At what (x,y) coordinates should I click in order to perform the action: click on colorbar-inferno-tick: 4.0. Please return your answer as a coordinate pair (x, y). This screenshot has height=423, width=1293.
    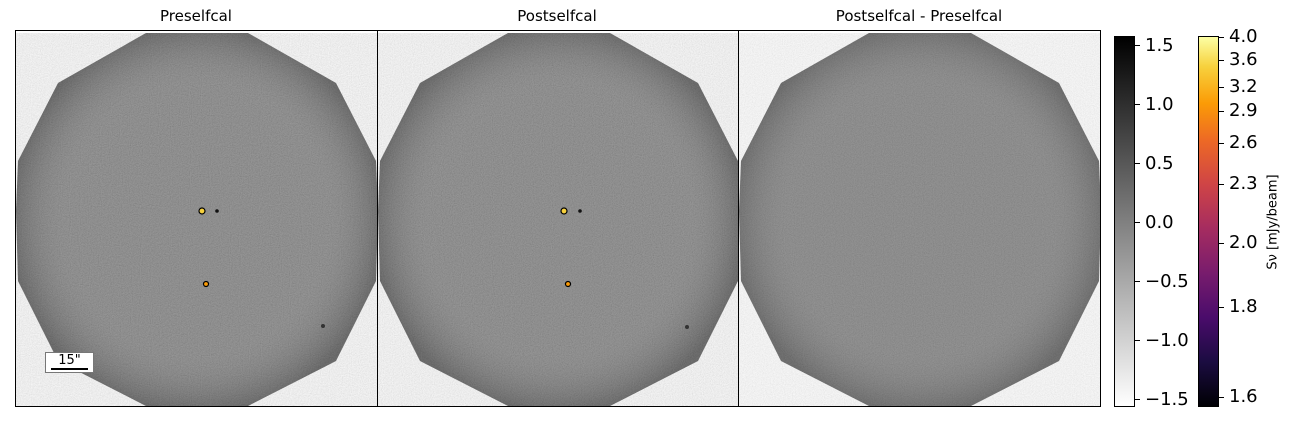
    Looking at the image, I should click on (1243, 36).